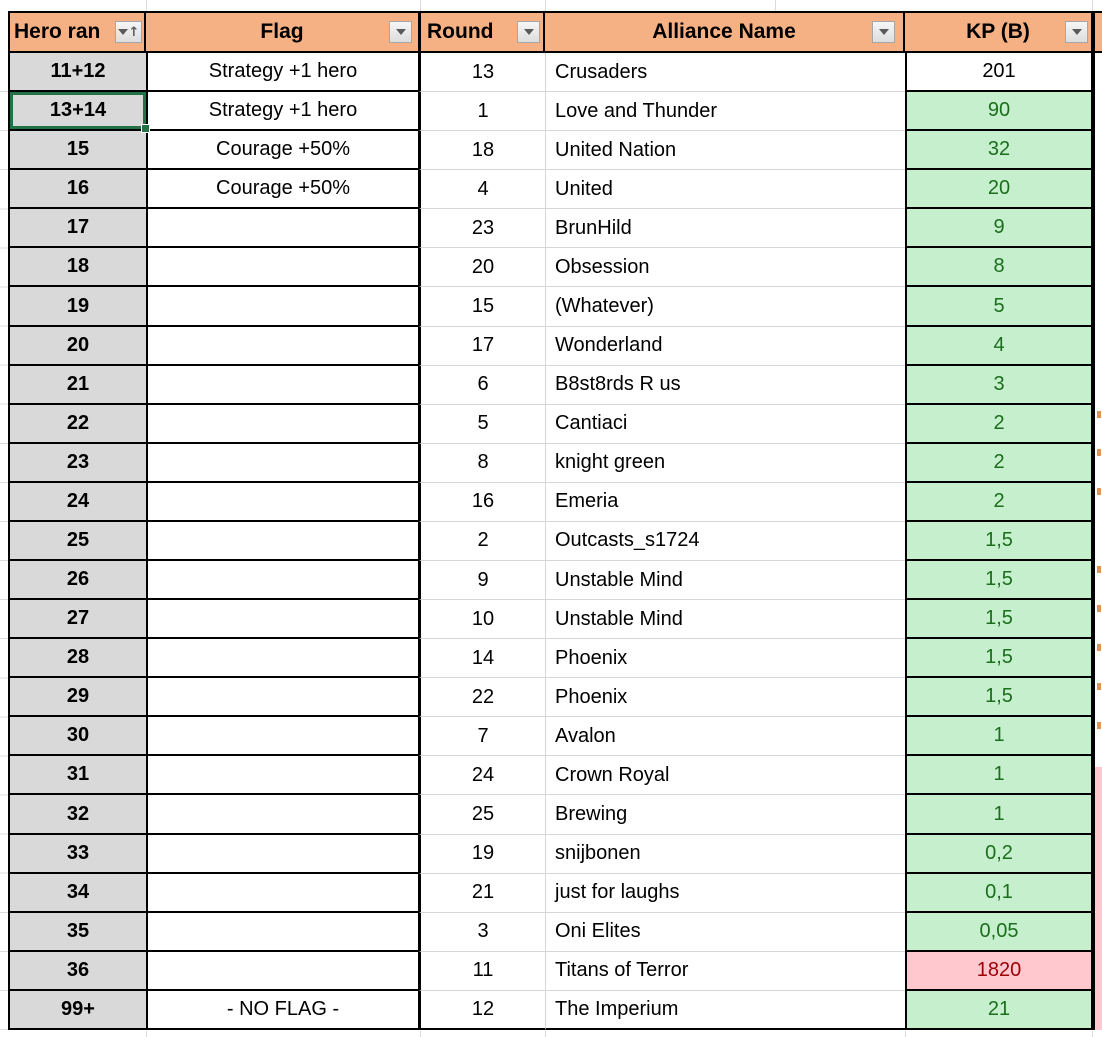 The image size is (1102, 1037). What do you see at coordinates (482, 1010) in the screenshot?
I see `round-cell: 12` at bounding box center [482, 1010].